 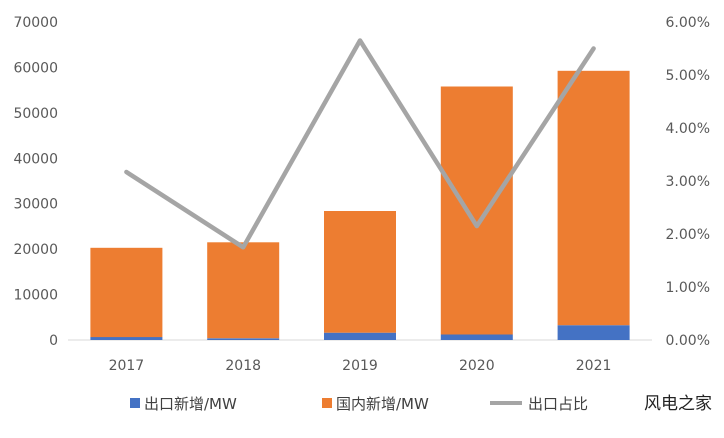 I want to click on legend-label: 出口占比, so click(x=558, y=404).